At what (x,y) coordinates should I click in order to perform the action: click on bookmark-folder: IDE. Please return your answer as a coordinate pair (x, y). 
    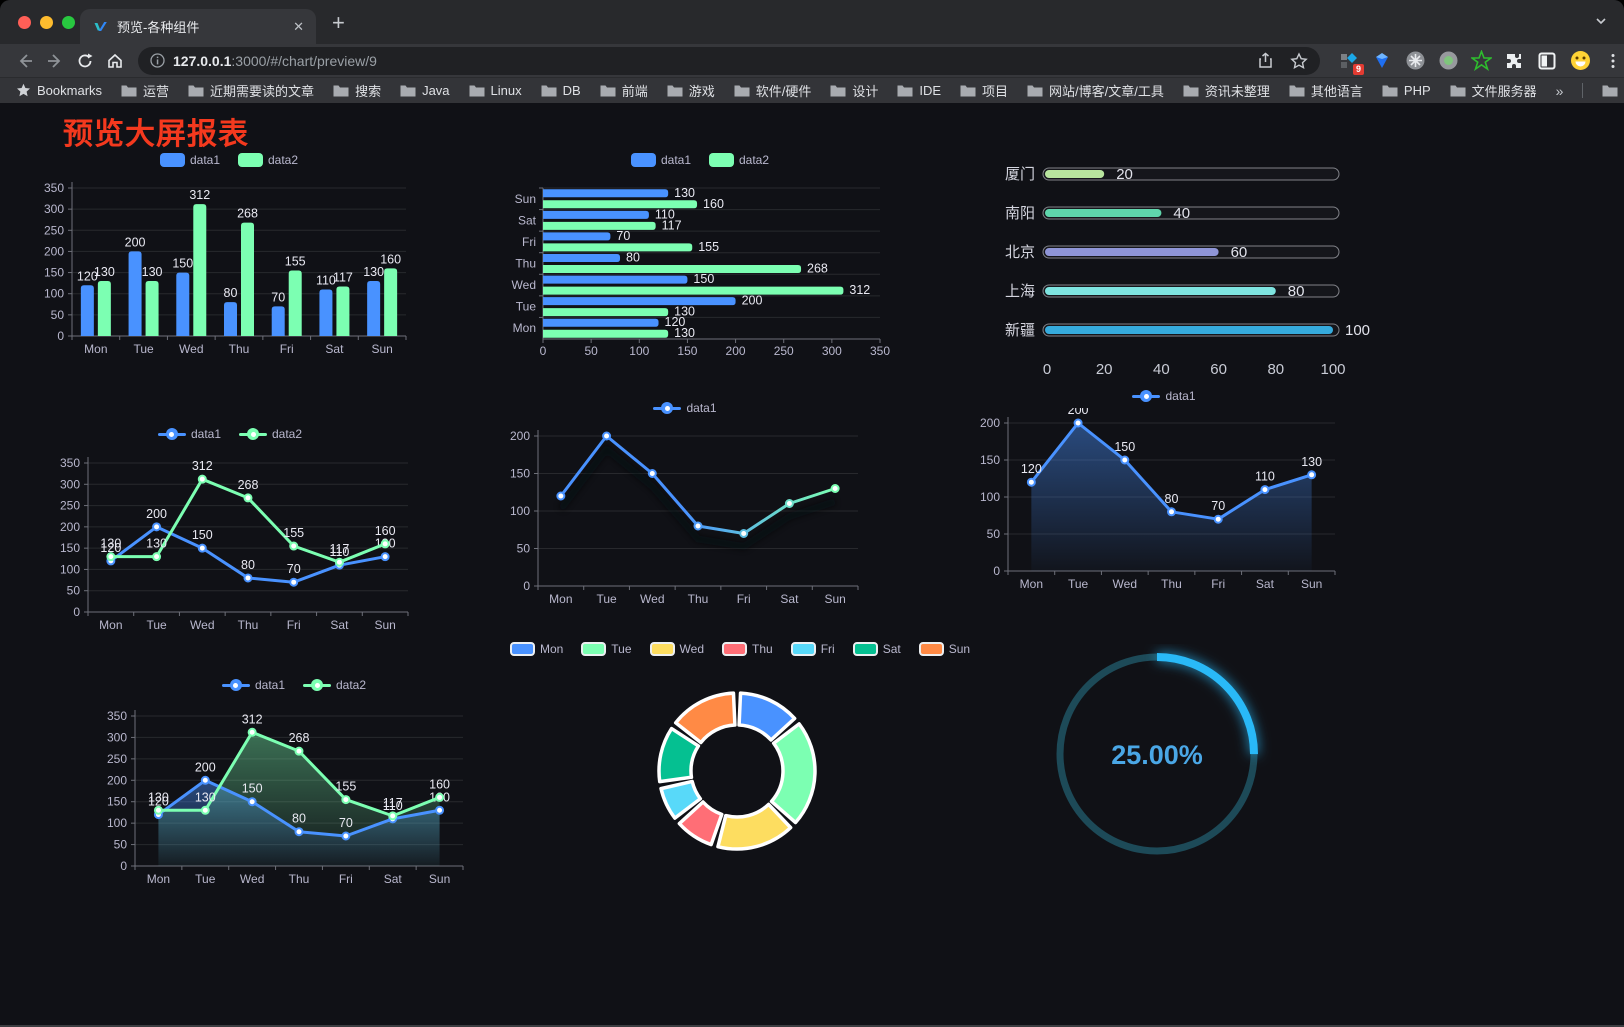
    Looking at the image, I should click on (919, 90).